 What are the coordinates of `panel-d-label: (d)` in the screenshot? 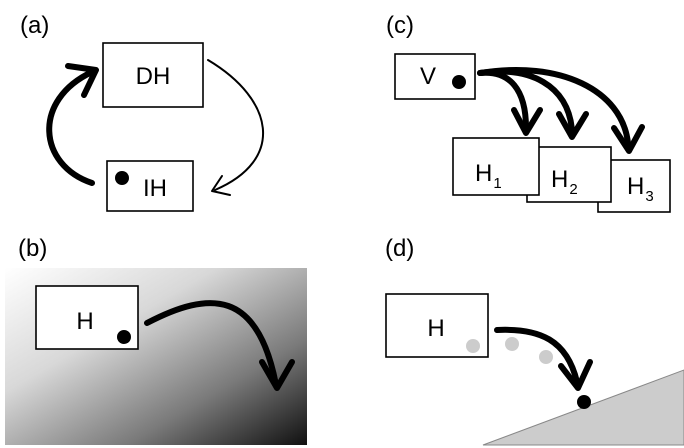 It's located at (399, 248).